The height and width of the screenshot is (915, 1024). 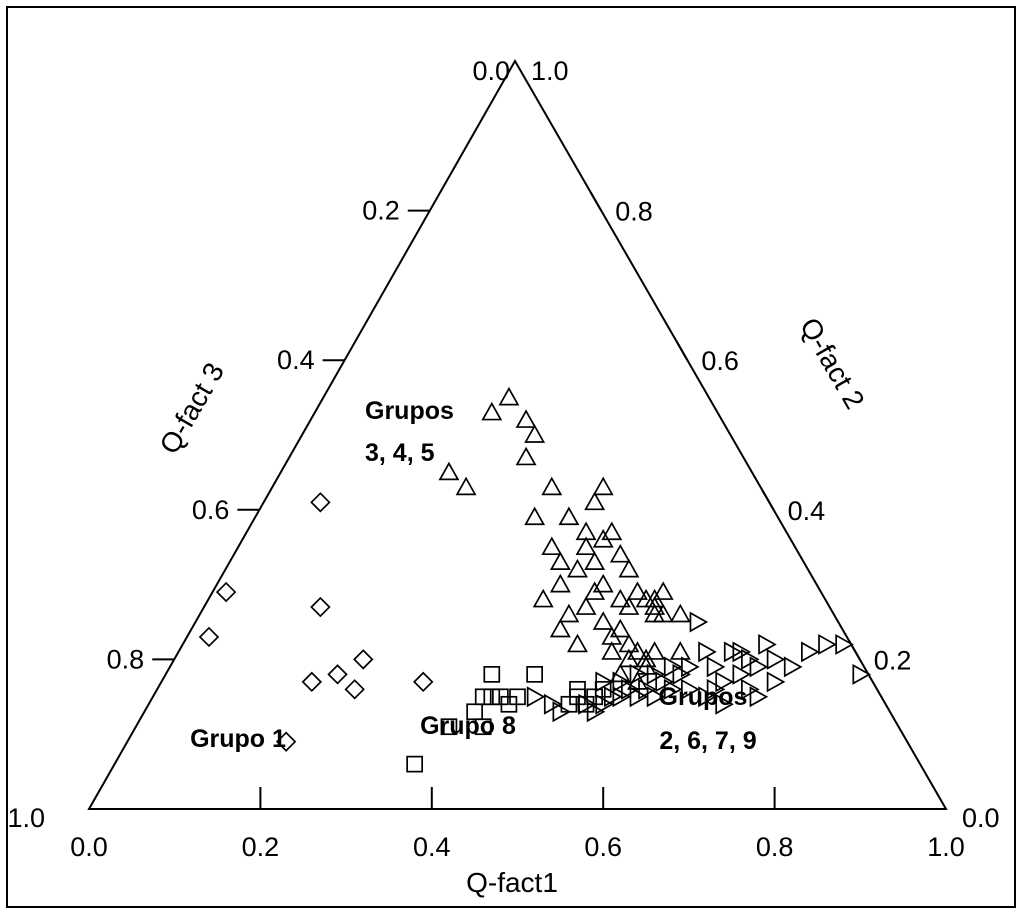 I want to click on group-label-grupos2679-line2: 2, 6, 7, 9, so click(x=707, y=741).